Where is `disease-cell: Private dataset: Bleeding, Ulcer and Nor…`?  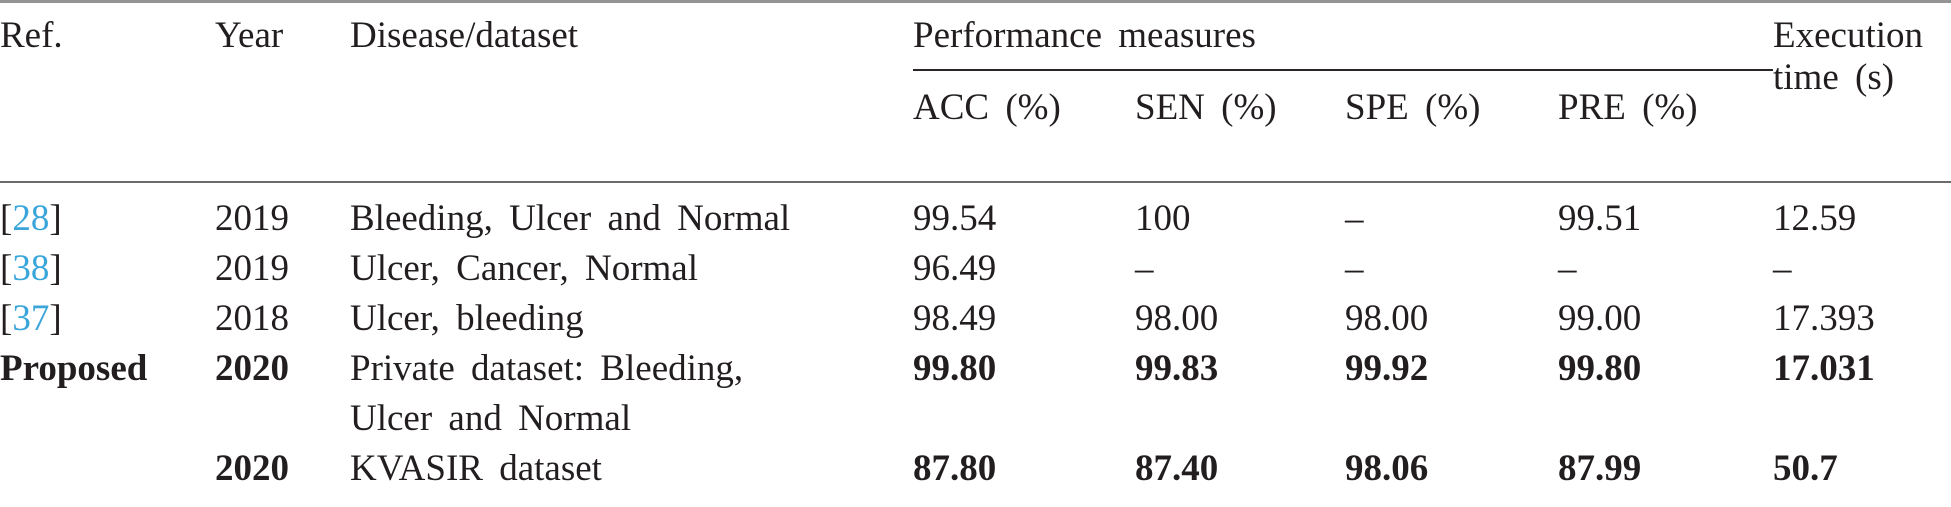
disease-cell: Private dataset: Bleeding, Ulcer and Nor… is located at coordinates (631, 394).